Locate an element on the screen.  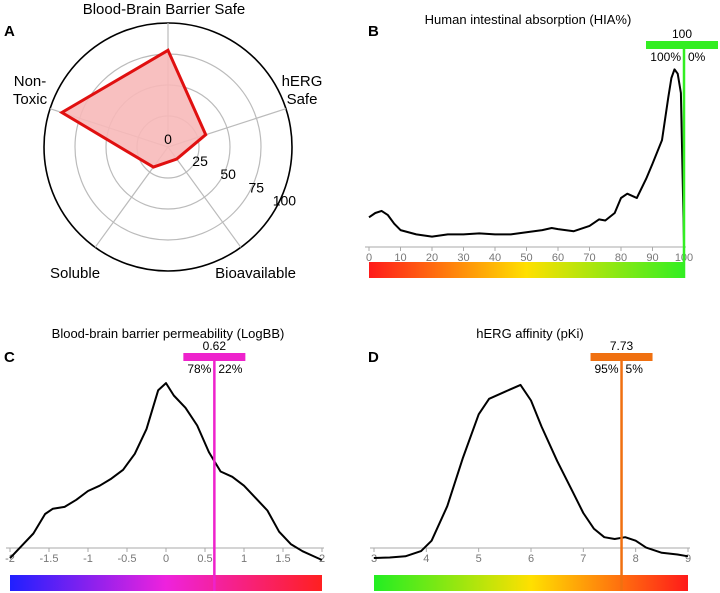
percentile-right-label: 5% is located at coordinates (635, 369).